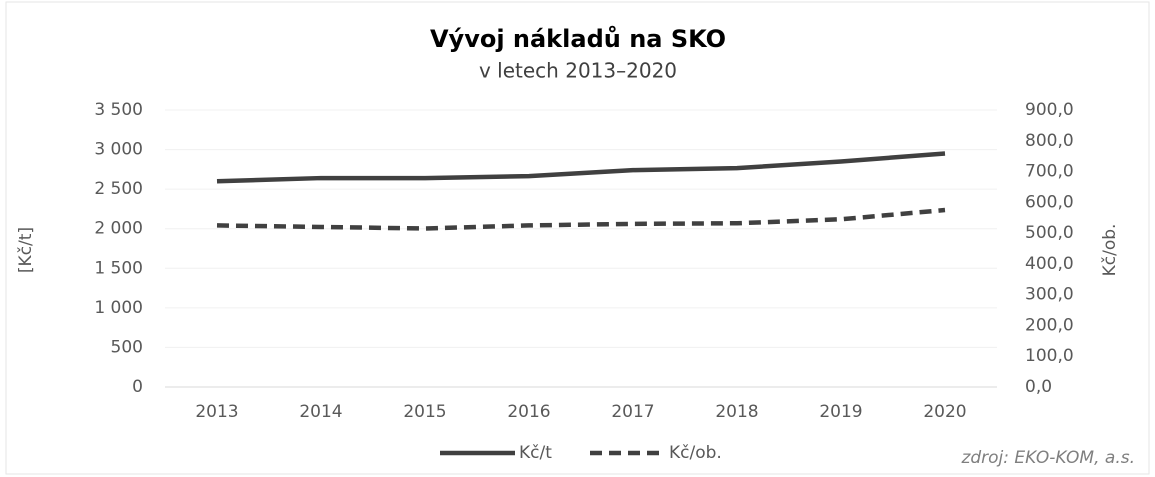 This screenshot has height=477, width=1155. I want to click on y2-tick-label: 300,0, so click(1049, 295).